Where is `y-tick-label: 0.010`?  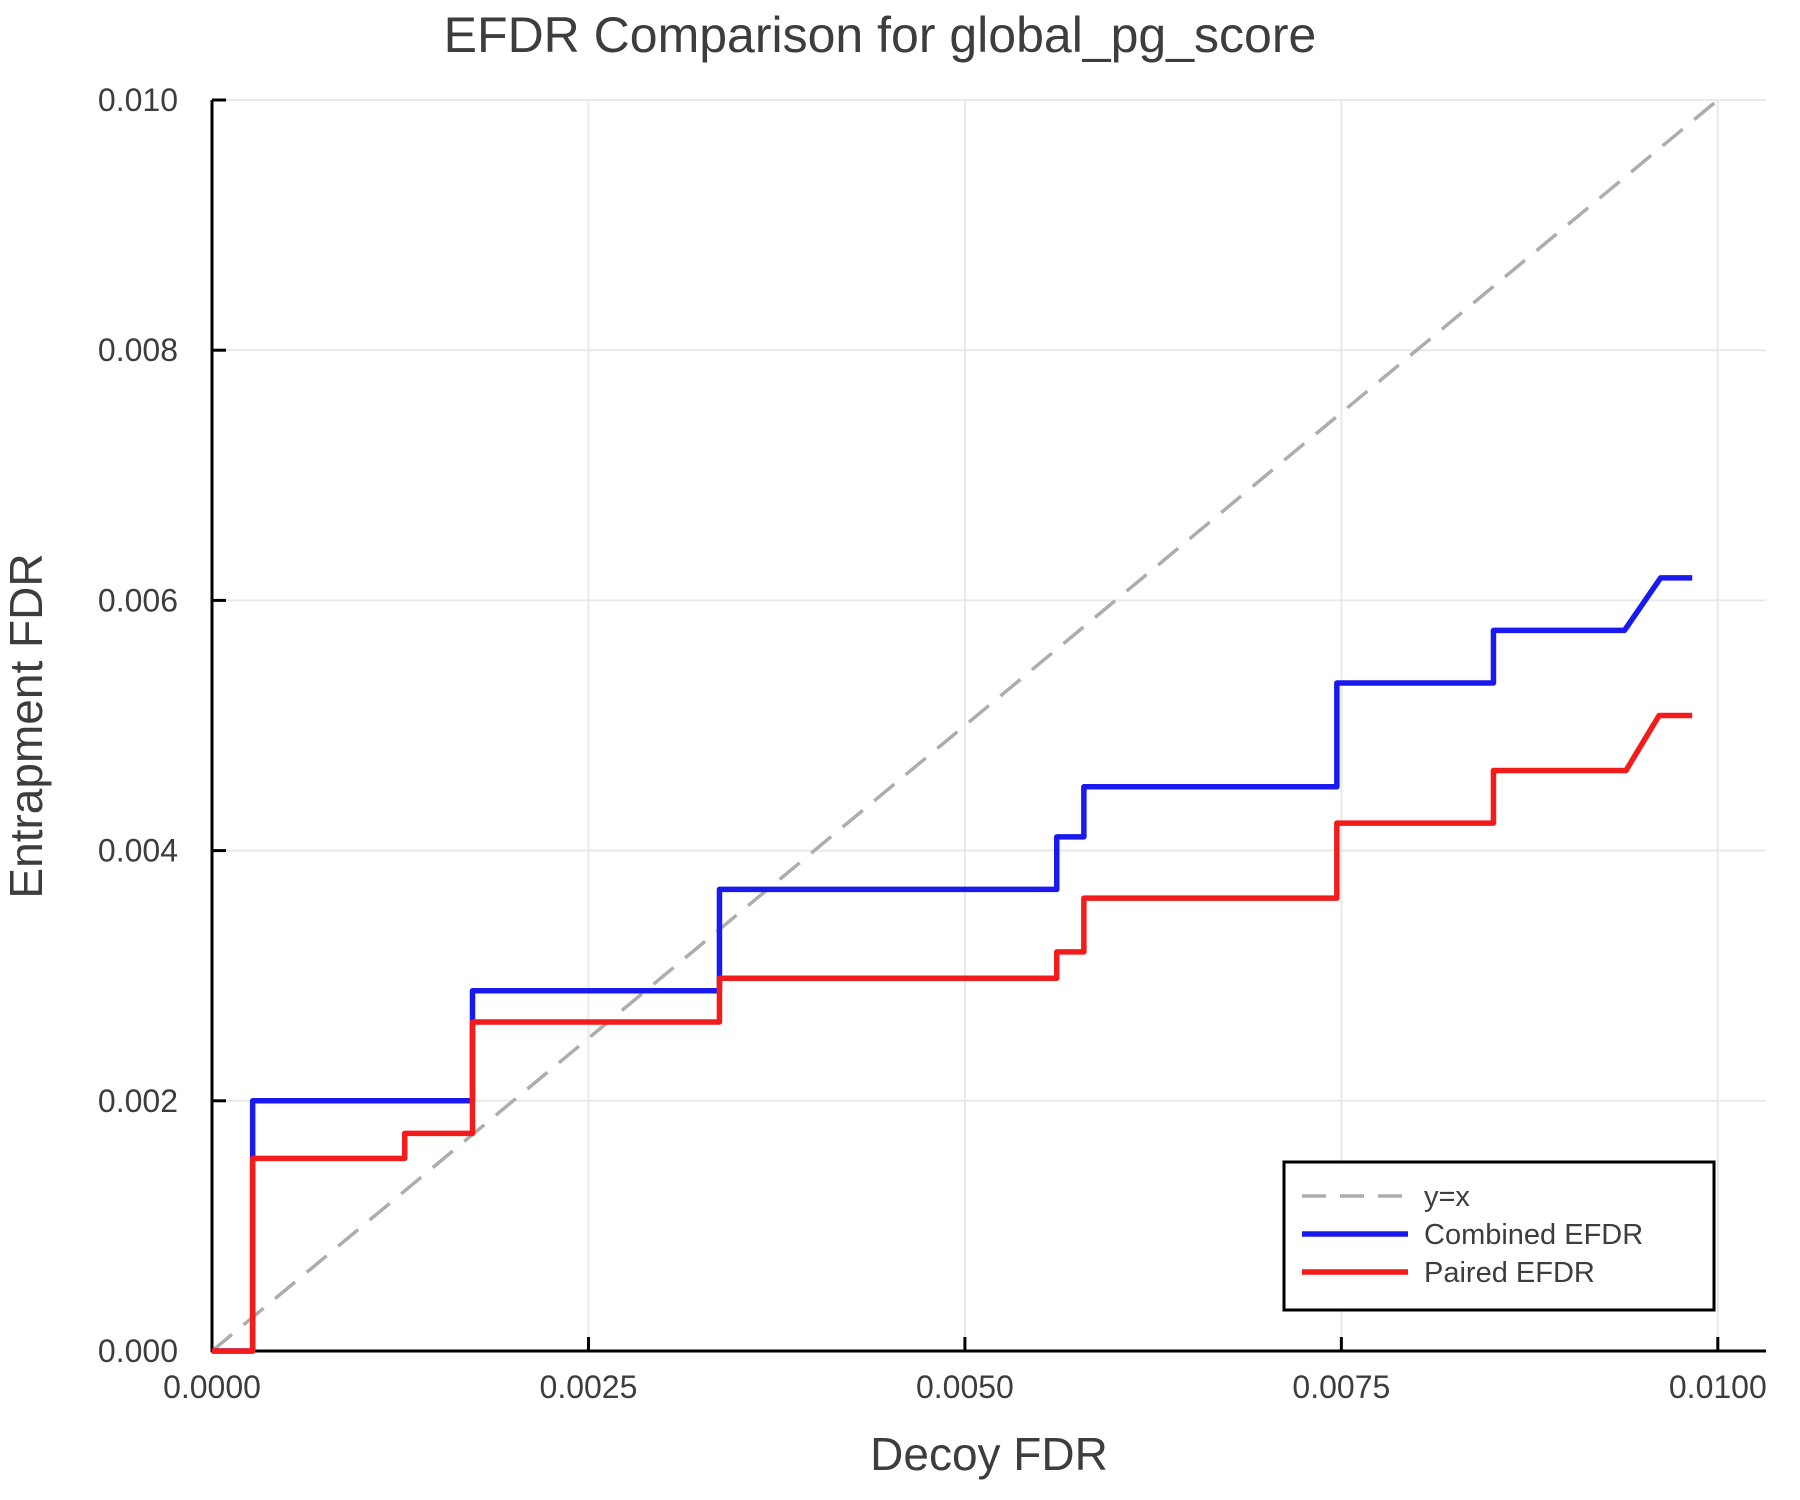 y-tick-label: 0.010 is located at coordinates (138, 100).